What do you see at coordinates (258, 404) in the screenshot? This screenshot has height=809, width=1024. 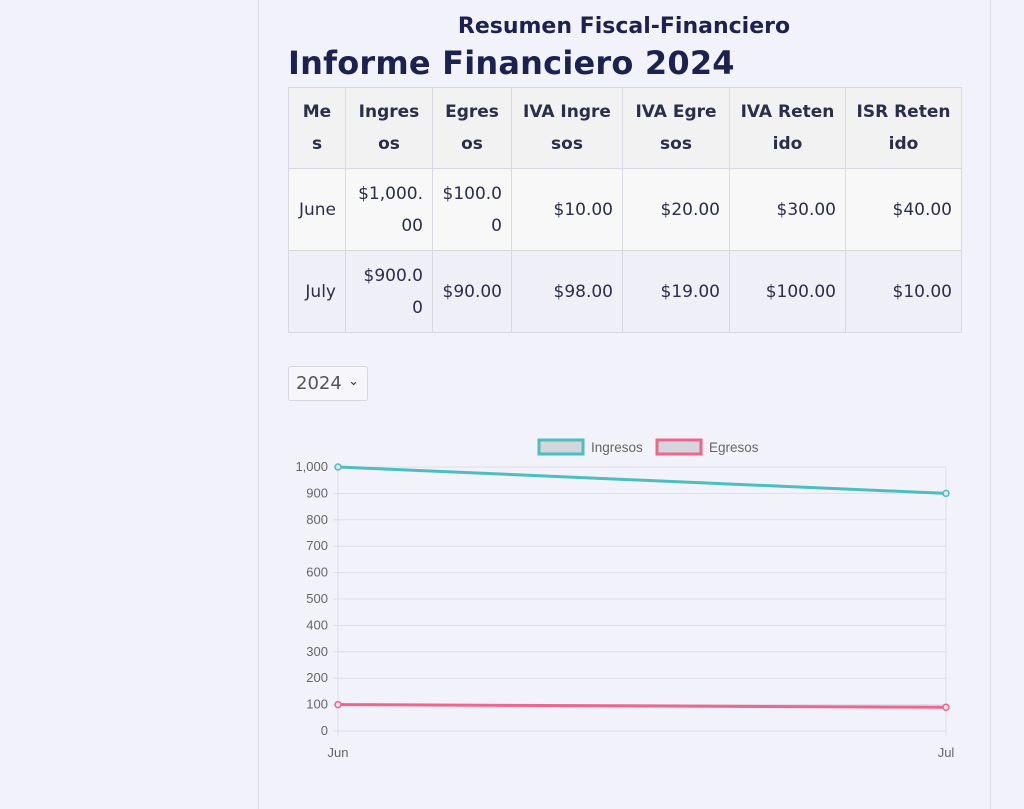 I see `content-left-border` at bounding box center [258, 404].